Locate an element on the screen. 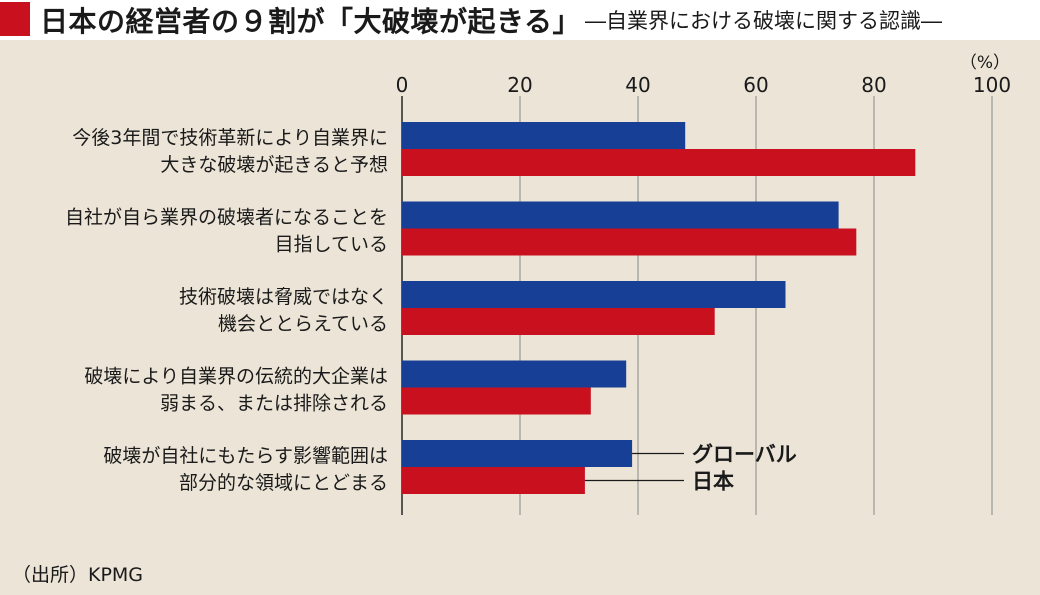 Image resolution: width=1040 pixels, height=595 pixels. title-row: 日本の経営者の９割が「大破壊が起きる」 ―自業界における破壊に関する認識― is located at coordinates (491, 20).